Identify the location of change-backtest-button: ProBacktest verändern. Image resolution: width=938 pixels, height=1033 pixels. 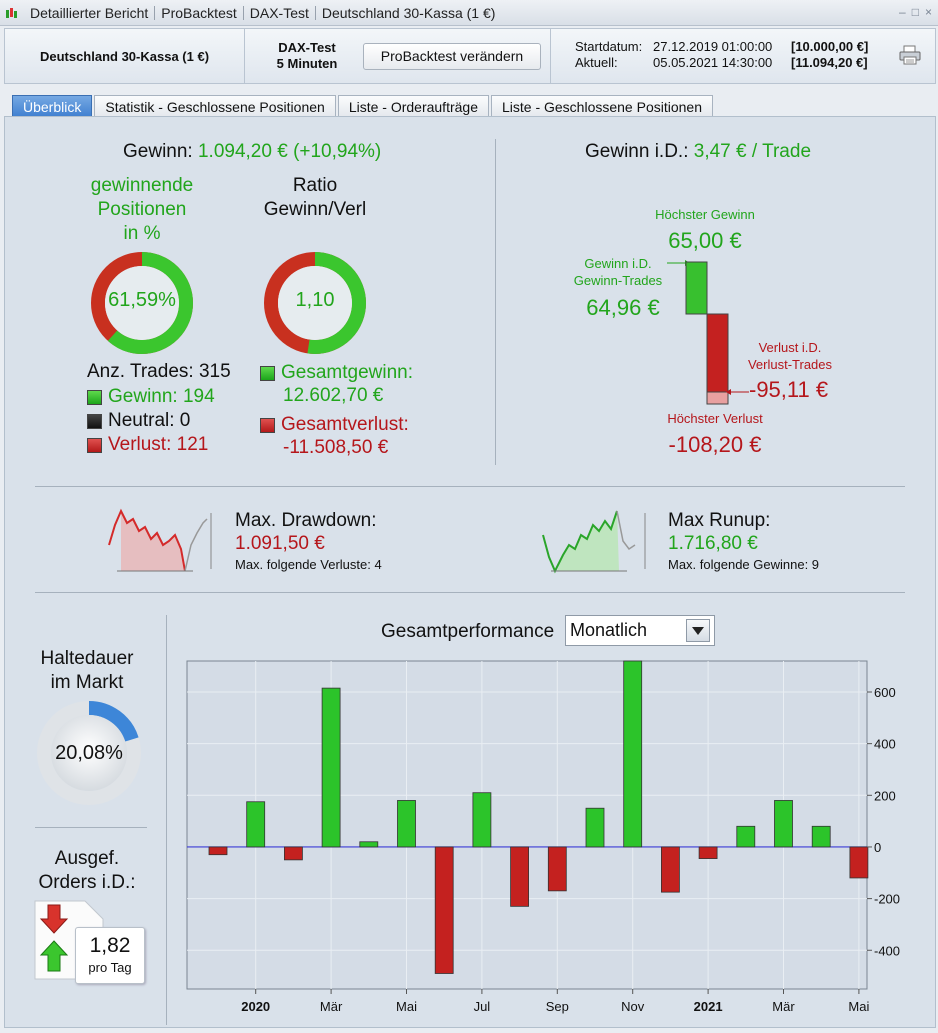
(452, 56).